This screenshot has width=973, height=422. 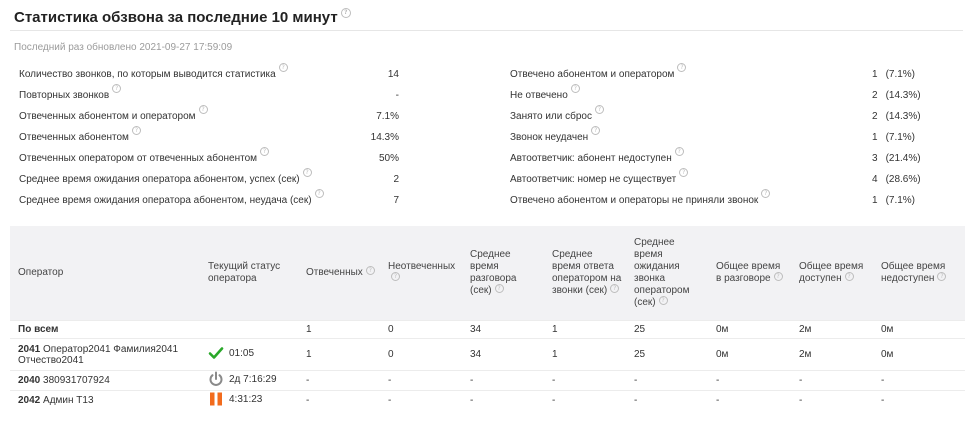 I want to click on stat-row: Занято или сброс? 2 (14.3%), so click(x=725, y=116).